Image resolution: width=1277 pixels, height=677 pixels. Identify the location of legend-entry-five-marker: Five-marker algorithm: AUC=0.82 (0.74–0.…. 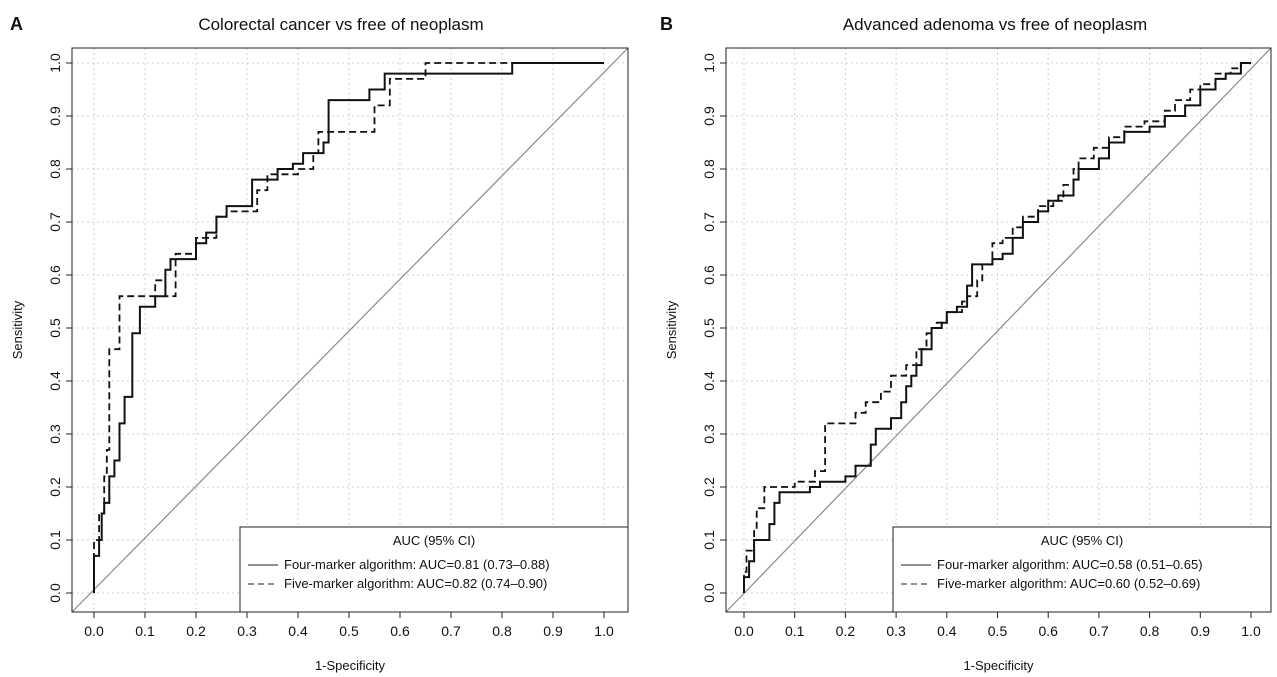
(415, 583).